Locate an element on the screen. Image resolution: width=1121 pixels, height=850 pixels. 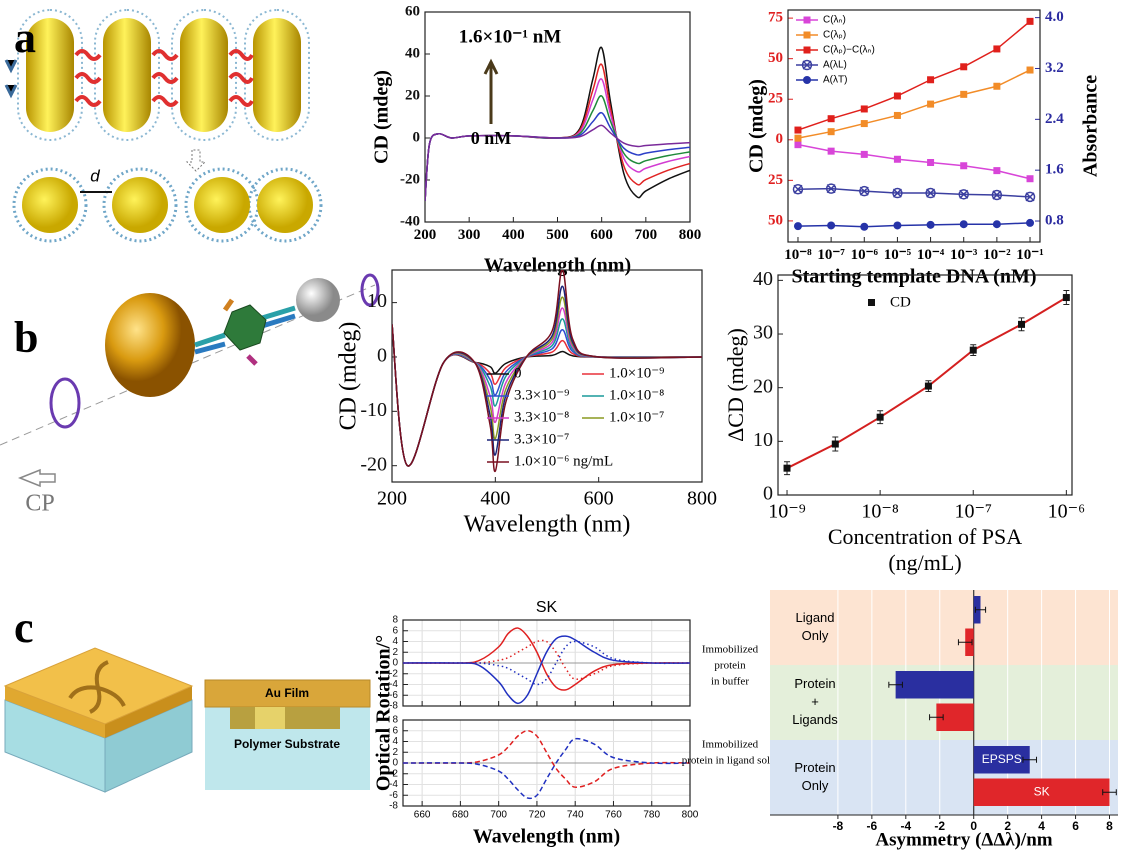
legend-label: C(λₚ) is located at coordinates (834, 35).